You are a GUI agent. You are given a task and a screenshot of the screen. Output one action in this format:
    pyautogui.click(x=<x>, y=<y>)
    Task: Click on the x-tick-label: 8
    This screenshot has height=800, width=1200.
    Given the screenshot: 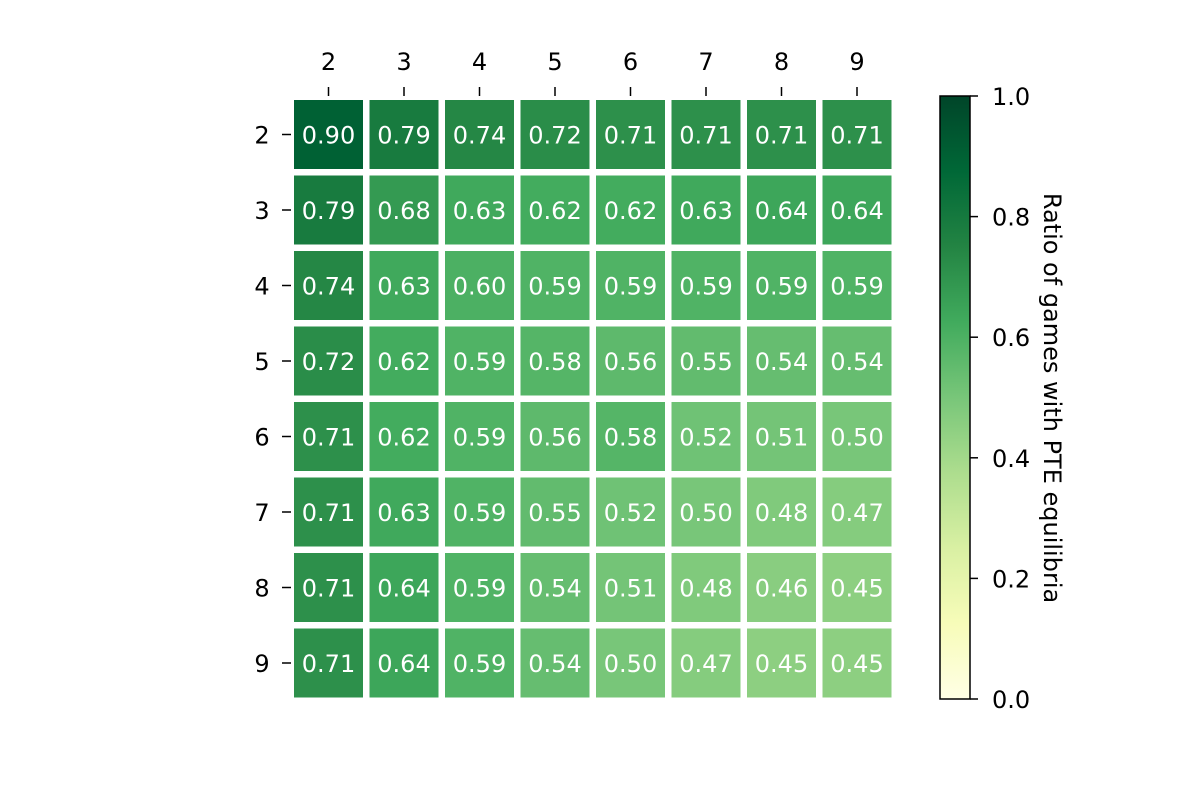 What is the action you would take?
    pyautogui.click(x=781, y=62)
    